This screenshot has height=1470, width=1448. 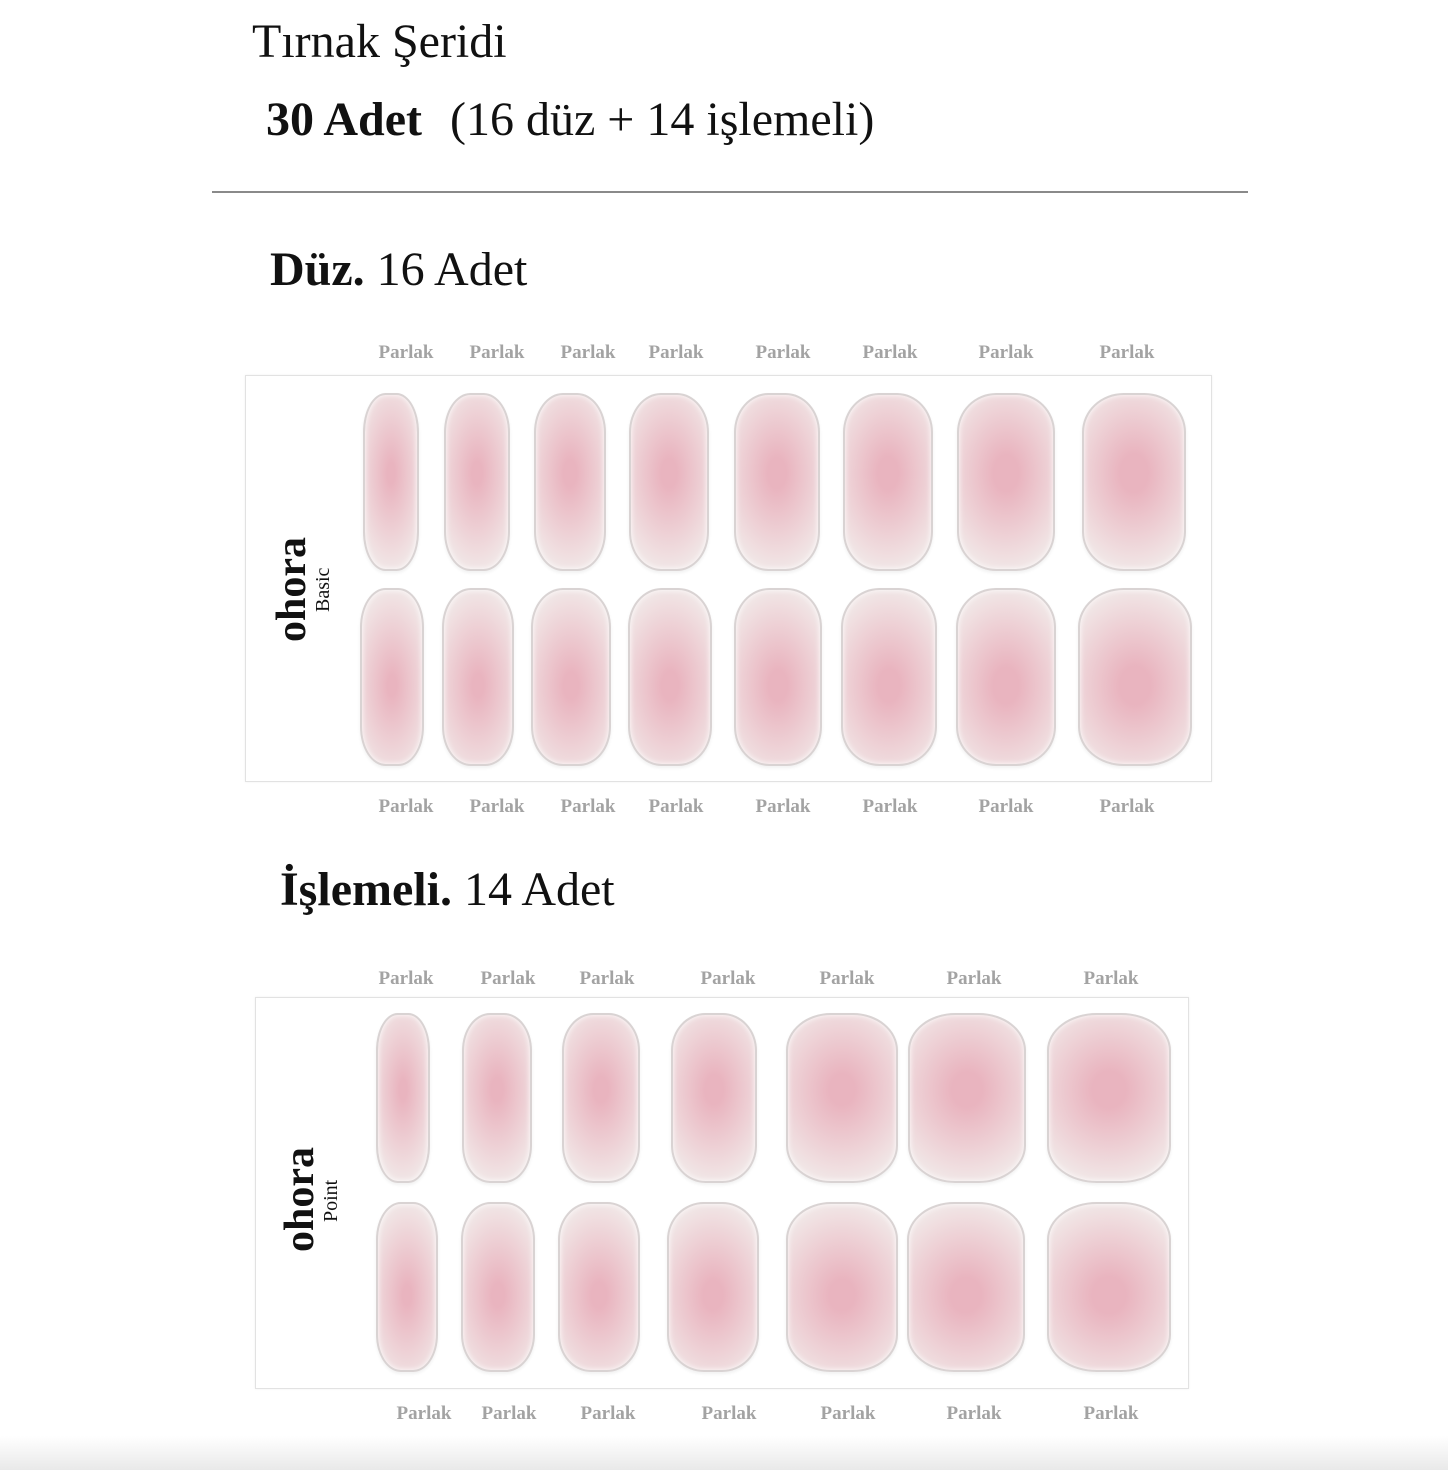 What do you see at coordinates (662, 119) in the screenshot?
I see `count-breakdown: (16 düz + 14 işlemeli)` at bounding box center [662, 119].